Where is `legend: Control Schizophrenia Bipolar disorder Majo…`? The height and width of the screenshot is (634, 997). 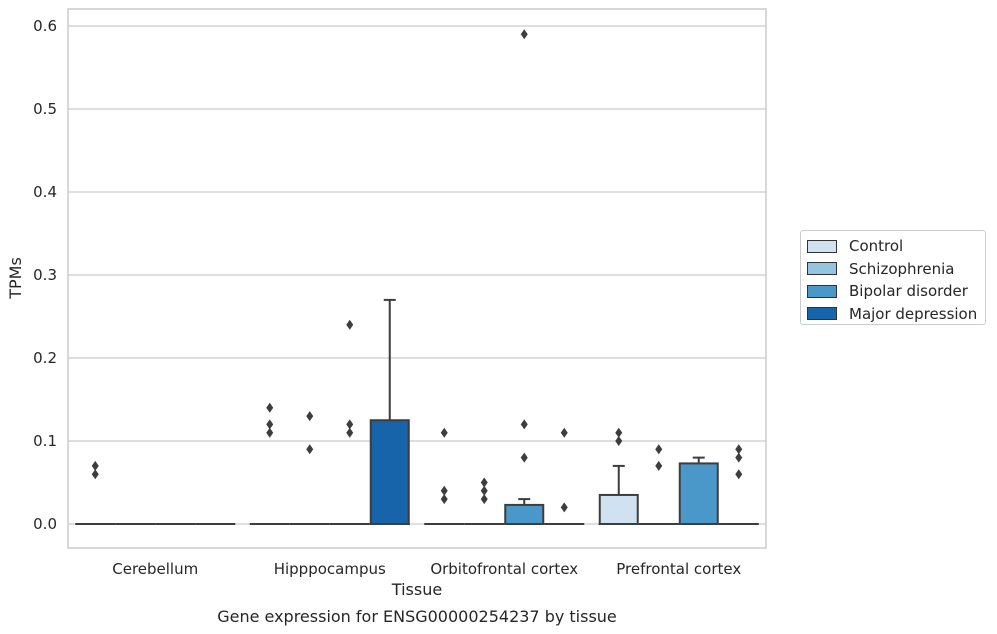
legend: Control Schizophrenia Bipolar disorder Majo… is located at coordinates (893, 277).